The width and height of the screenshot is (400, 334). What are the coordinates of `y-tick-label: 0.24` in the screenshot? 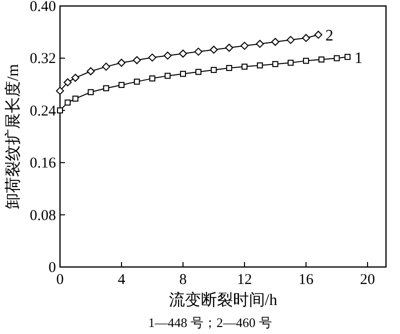 It's located at (43, 111).